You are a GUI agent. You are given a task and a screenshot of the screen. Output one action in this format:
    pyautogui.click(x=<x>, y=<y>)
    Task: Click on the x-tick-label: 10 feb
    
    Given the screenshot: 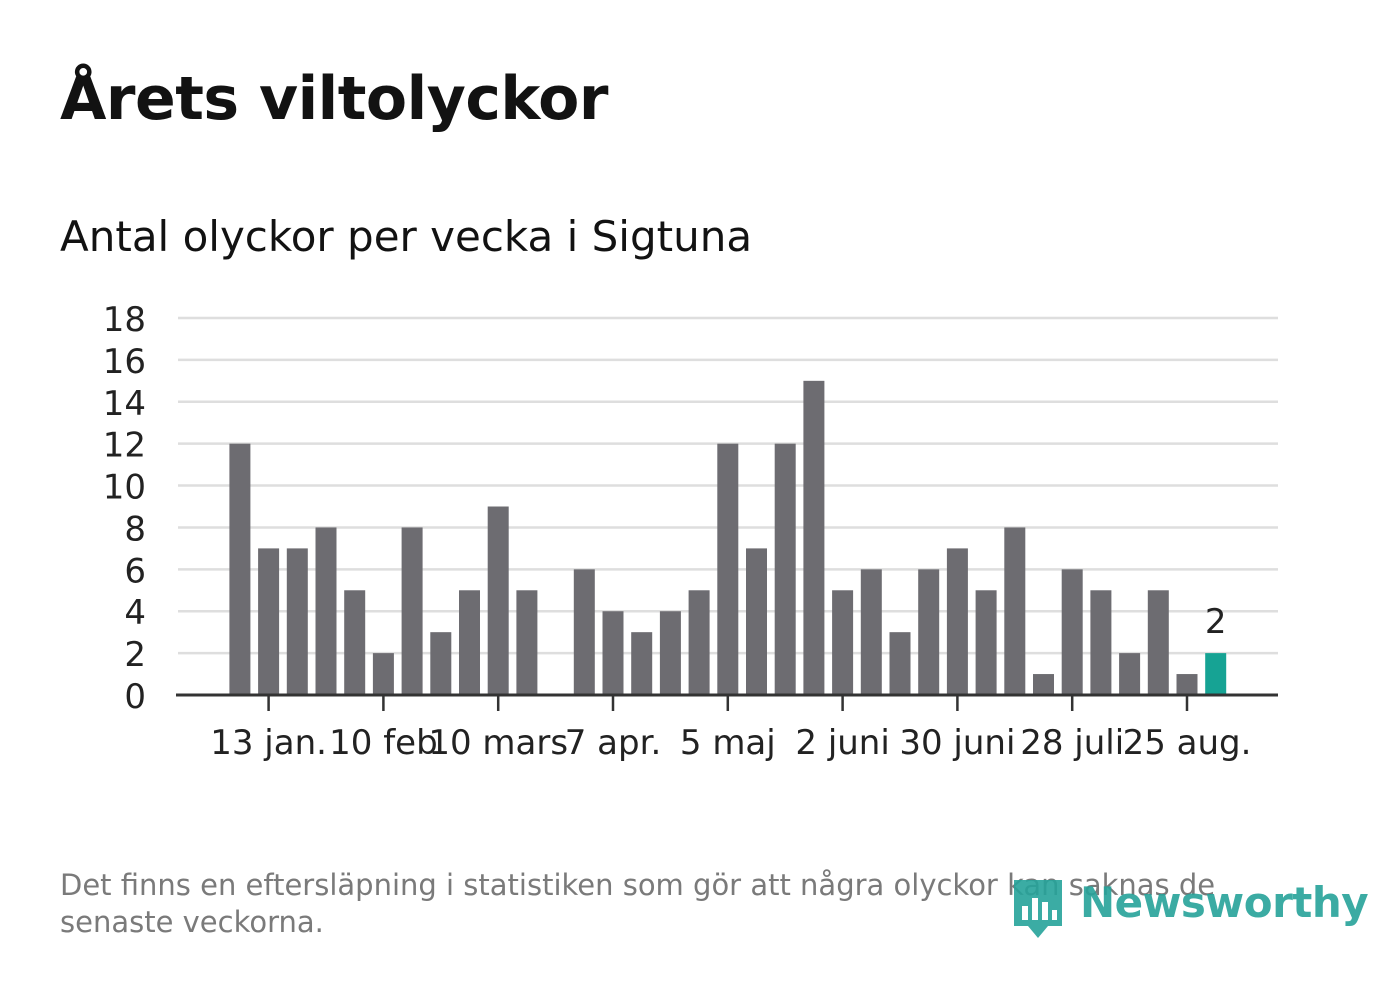 What is the action you would take?
    pyautogui.click(x=383, y=743)
    